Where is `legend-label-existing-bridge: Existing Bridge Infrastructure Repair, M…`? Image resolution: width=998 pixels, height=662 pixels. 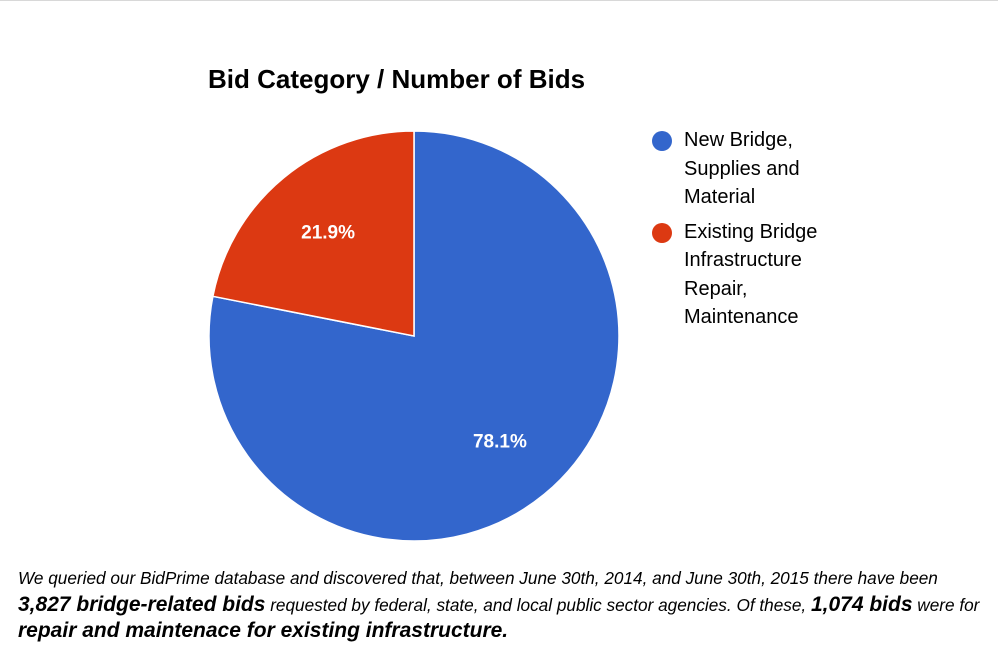
legend-label-existing-bridge: Existing Bridge Infrastructure Repair, M… is located at coordinates (751, 274).